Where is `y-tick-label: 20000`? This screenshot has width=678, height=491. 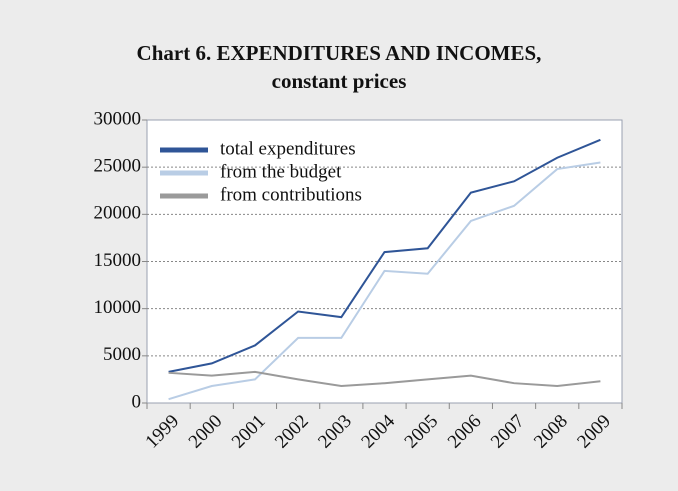
y-tick-label: 20000 is located at coordinates (118, 213).